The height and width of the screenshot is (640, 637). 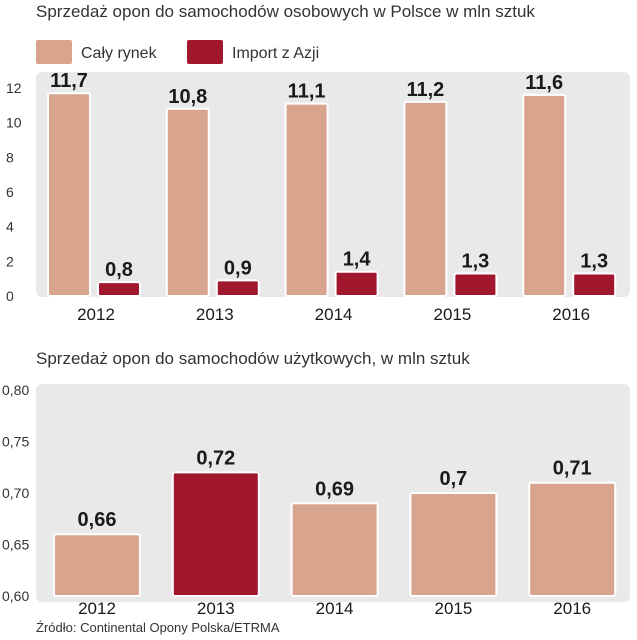 What do you see at coordinates (187, 202) in the screenshot?
I see `bar-market-2013` at bounding box center [187, 202].